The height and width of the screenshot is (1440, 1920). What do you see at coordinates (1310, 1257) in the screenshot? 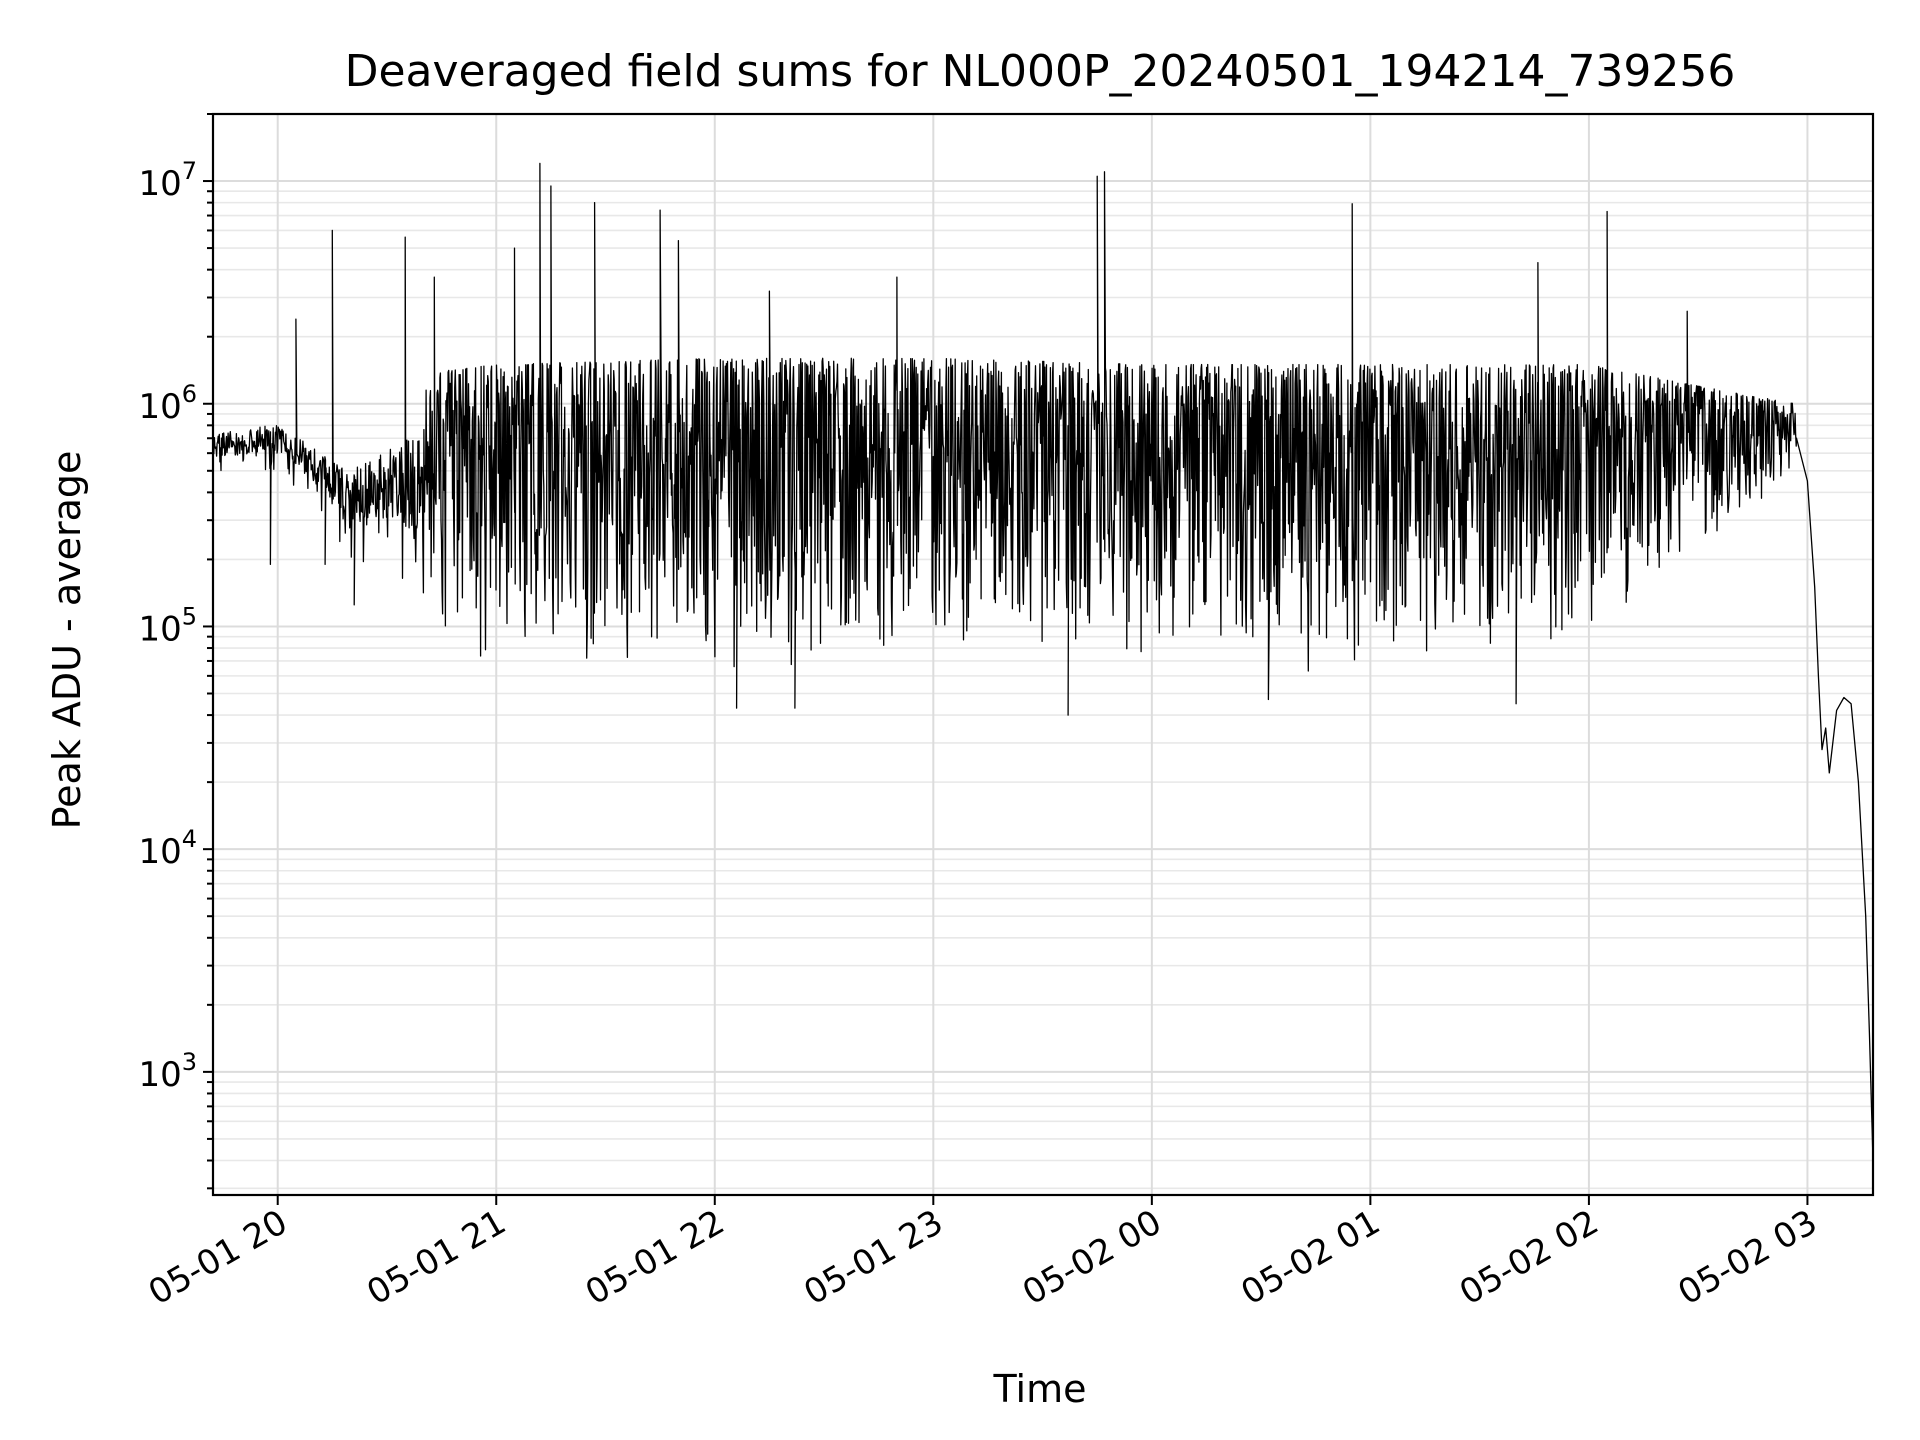
I see `x-tick-label: 05-02 01` at bounding box center [1310, 1257].